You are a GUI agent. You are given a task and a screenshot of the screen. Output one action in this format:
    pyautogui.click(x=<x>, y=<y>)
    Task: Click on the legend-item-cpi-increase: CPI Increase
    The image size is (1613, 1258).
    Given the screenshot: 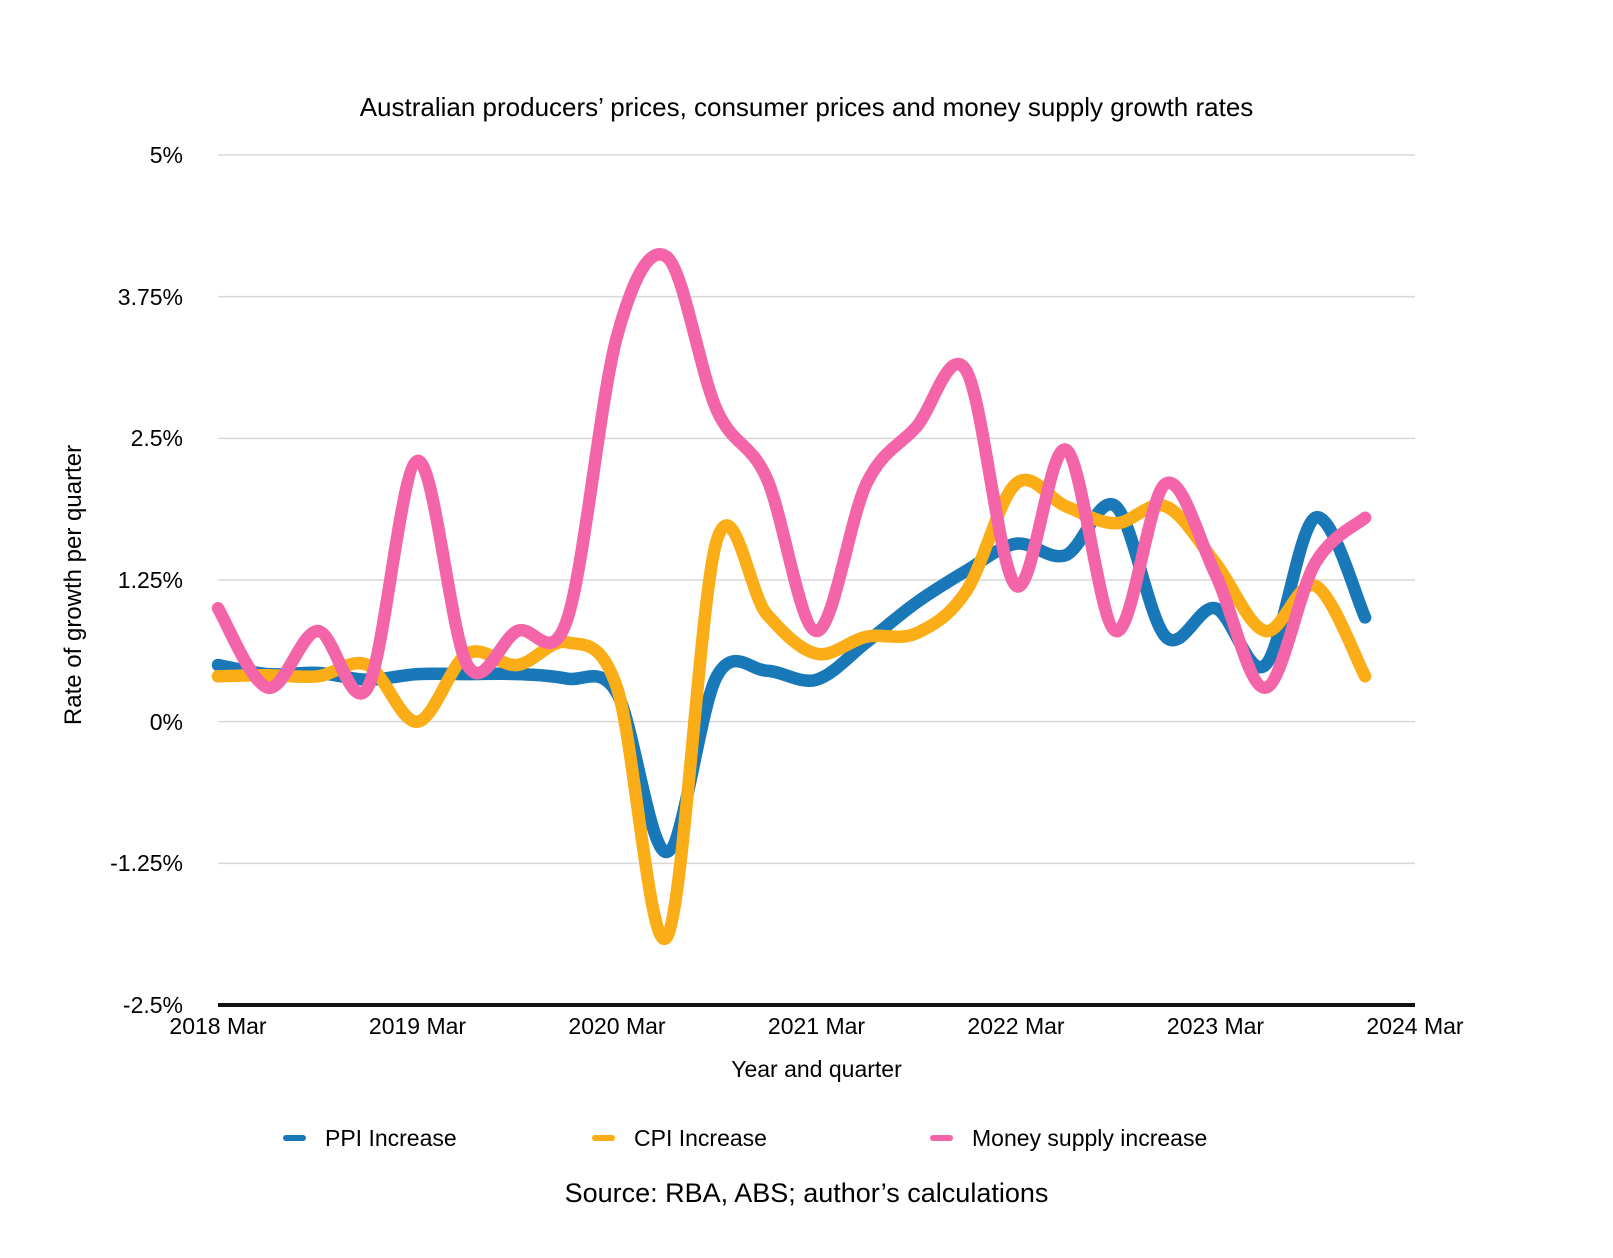 What is the action you would take?
    pyautogui.click(x=679, y=1138)
    